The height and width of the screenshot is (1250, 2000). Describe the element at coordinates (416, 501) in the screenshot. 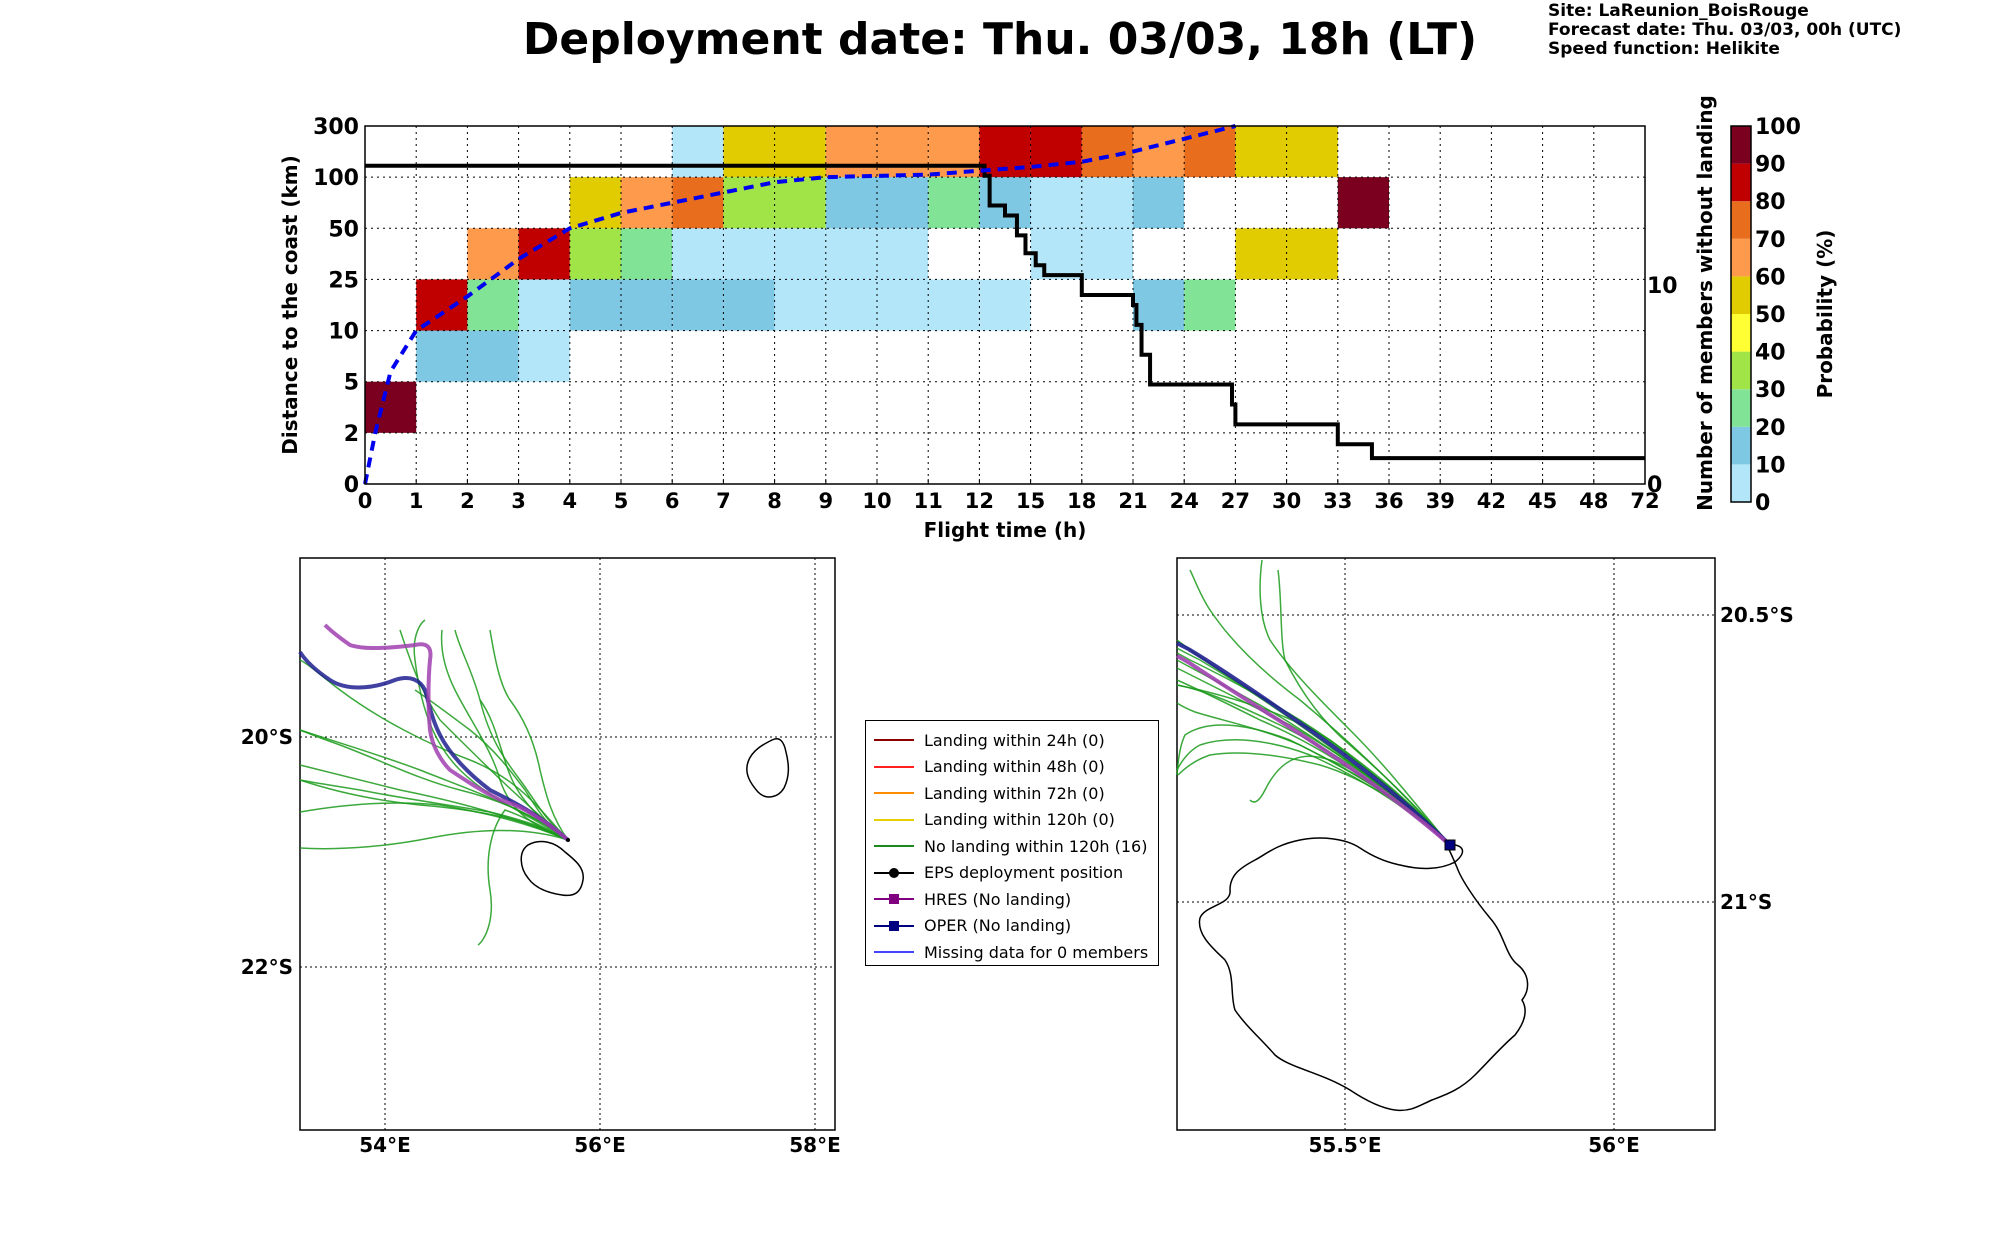

I see `x-tick-label: 1` at that location.